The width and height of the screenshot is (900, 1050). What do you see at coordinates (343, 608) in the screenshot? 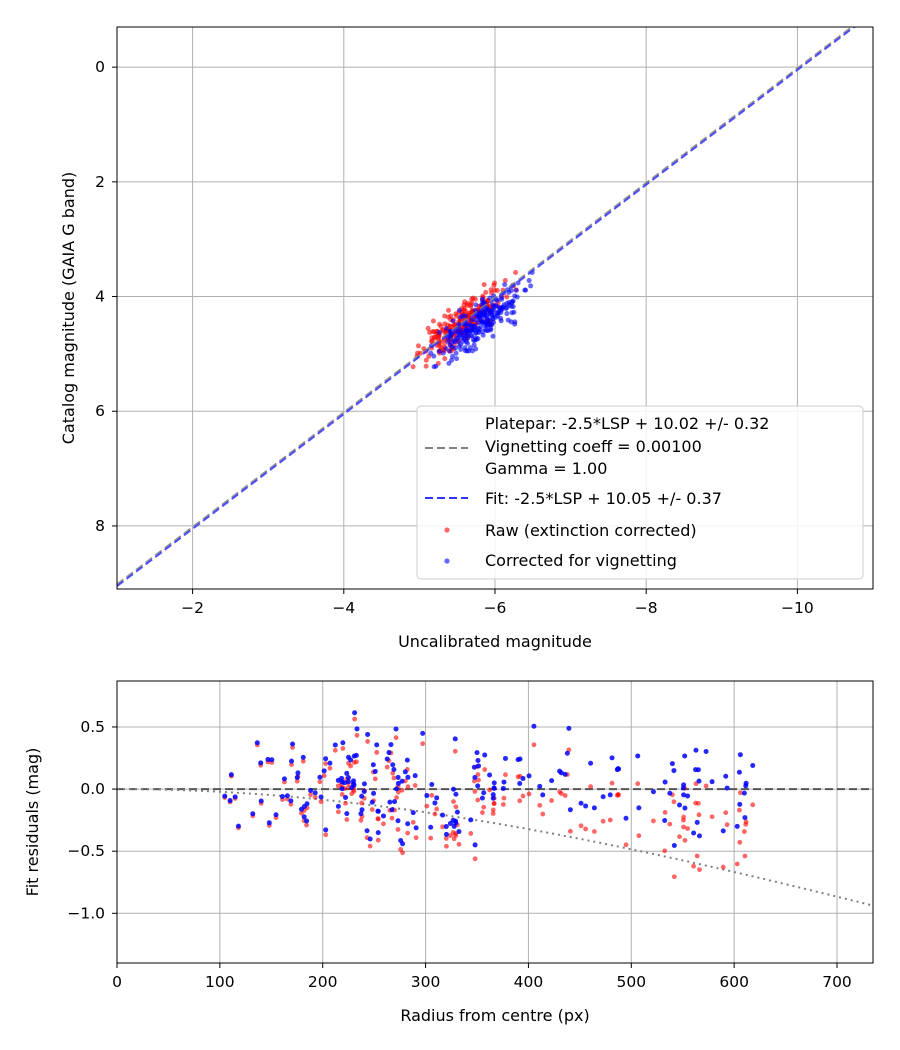
I see `top-x-tick-label: −4` at bounding box center [343, 608].